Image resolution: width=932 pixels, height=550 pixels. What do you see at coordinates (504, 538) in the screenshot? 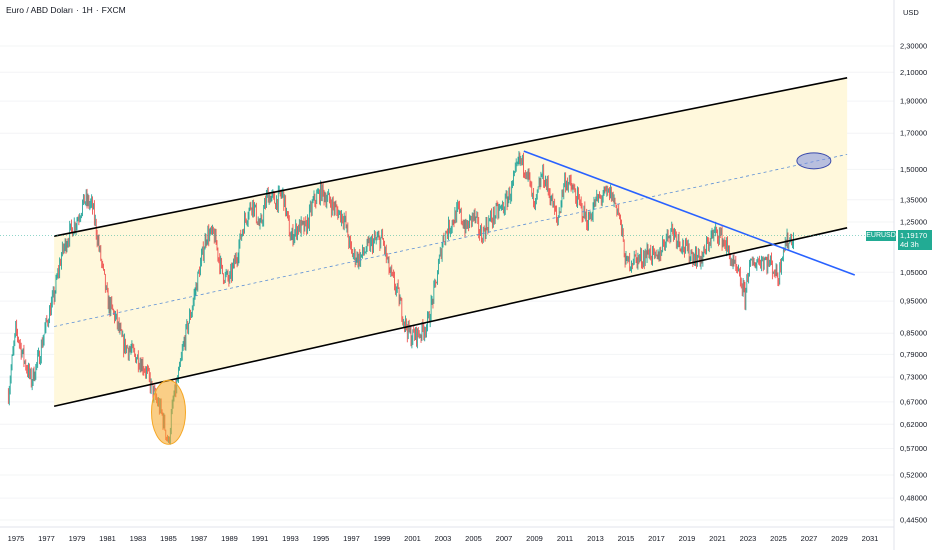
I see `x-tick-label: 2007` at bounding box center [504, 538].